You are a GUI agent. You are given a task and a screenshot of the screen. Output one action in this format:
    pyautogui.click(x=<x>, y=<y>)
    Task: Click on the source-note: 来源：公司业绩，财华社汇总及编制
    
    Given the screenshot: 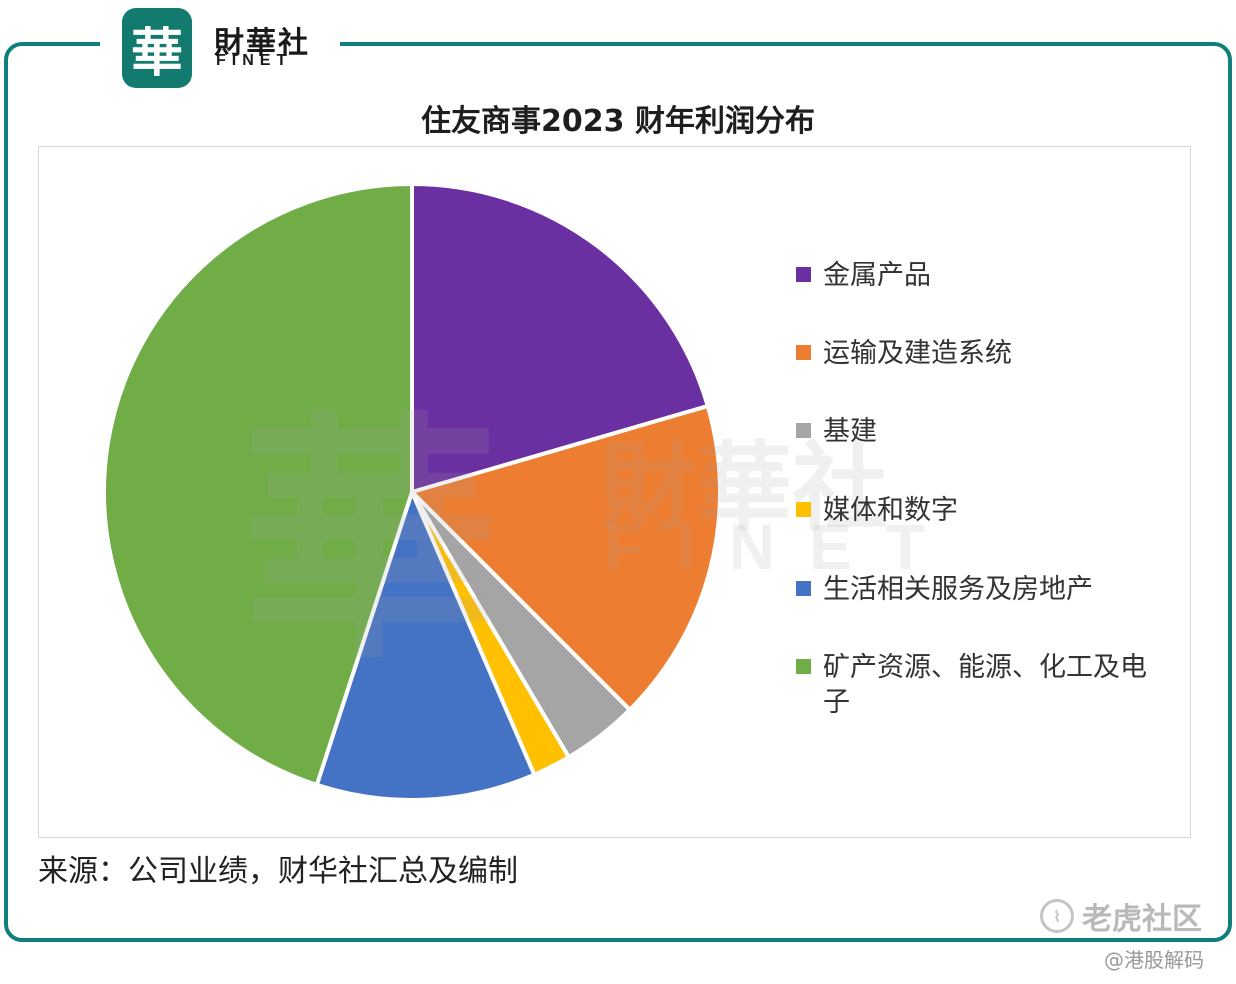 What is the action you would take?
    pyautogui.click(x=278, y=871)
    